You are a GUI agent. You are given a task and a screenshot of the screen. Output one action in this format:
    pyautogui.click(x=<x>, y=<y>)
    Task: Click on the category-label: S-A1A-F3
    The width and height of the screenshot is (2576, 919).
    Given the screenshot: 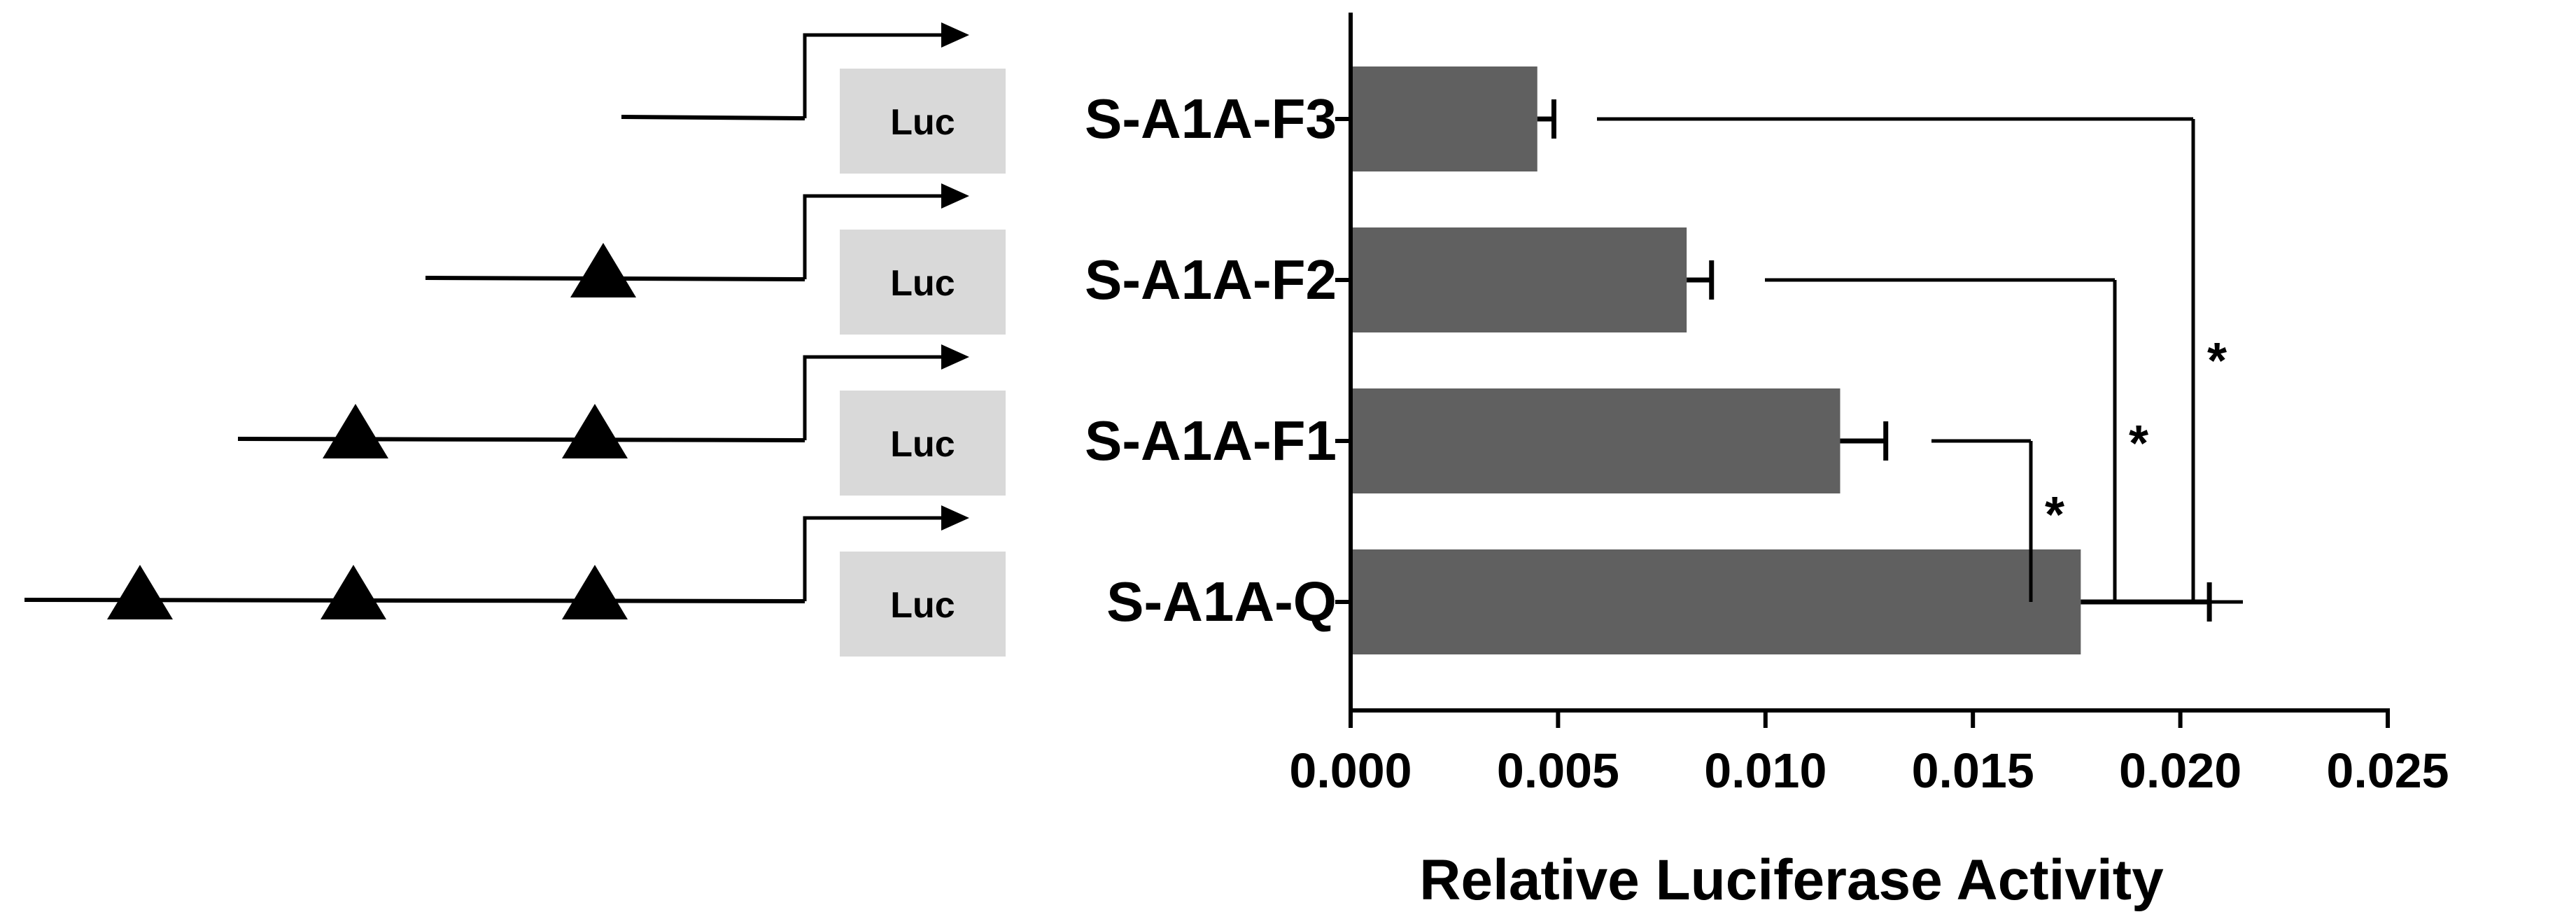 What is the action you would take?
    pyautogui.click(x=1211, y=118)
    